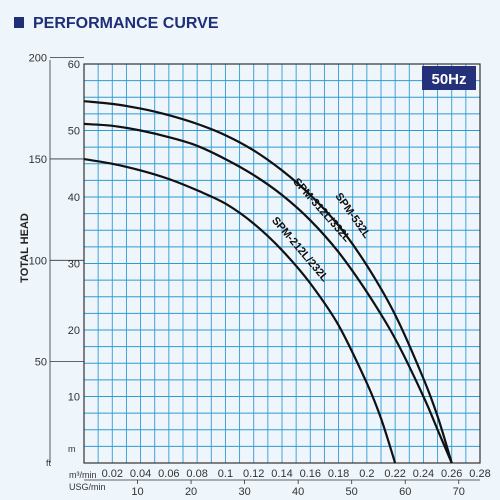  I want to click on x-tick-m3min: 0.16, so click(310, 474).